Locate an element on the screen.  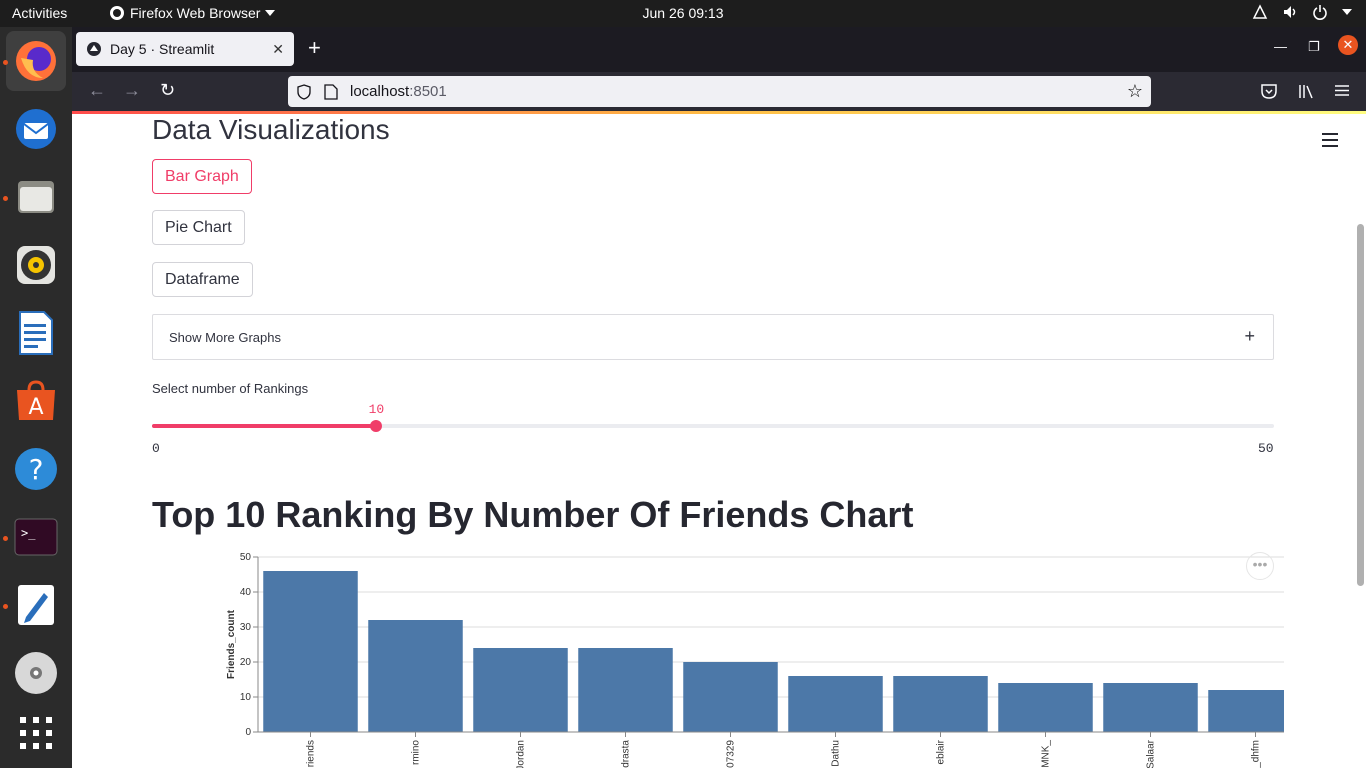
x-tick-label: _dhfm is located at coordinates (1256, 754).